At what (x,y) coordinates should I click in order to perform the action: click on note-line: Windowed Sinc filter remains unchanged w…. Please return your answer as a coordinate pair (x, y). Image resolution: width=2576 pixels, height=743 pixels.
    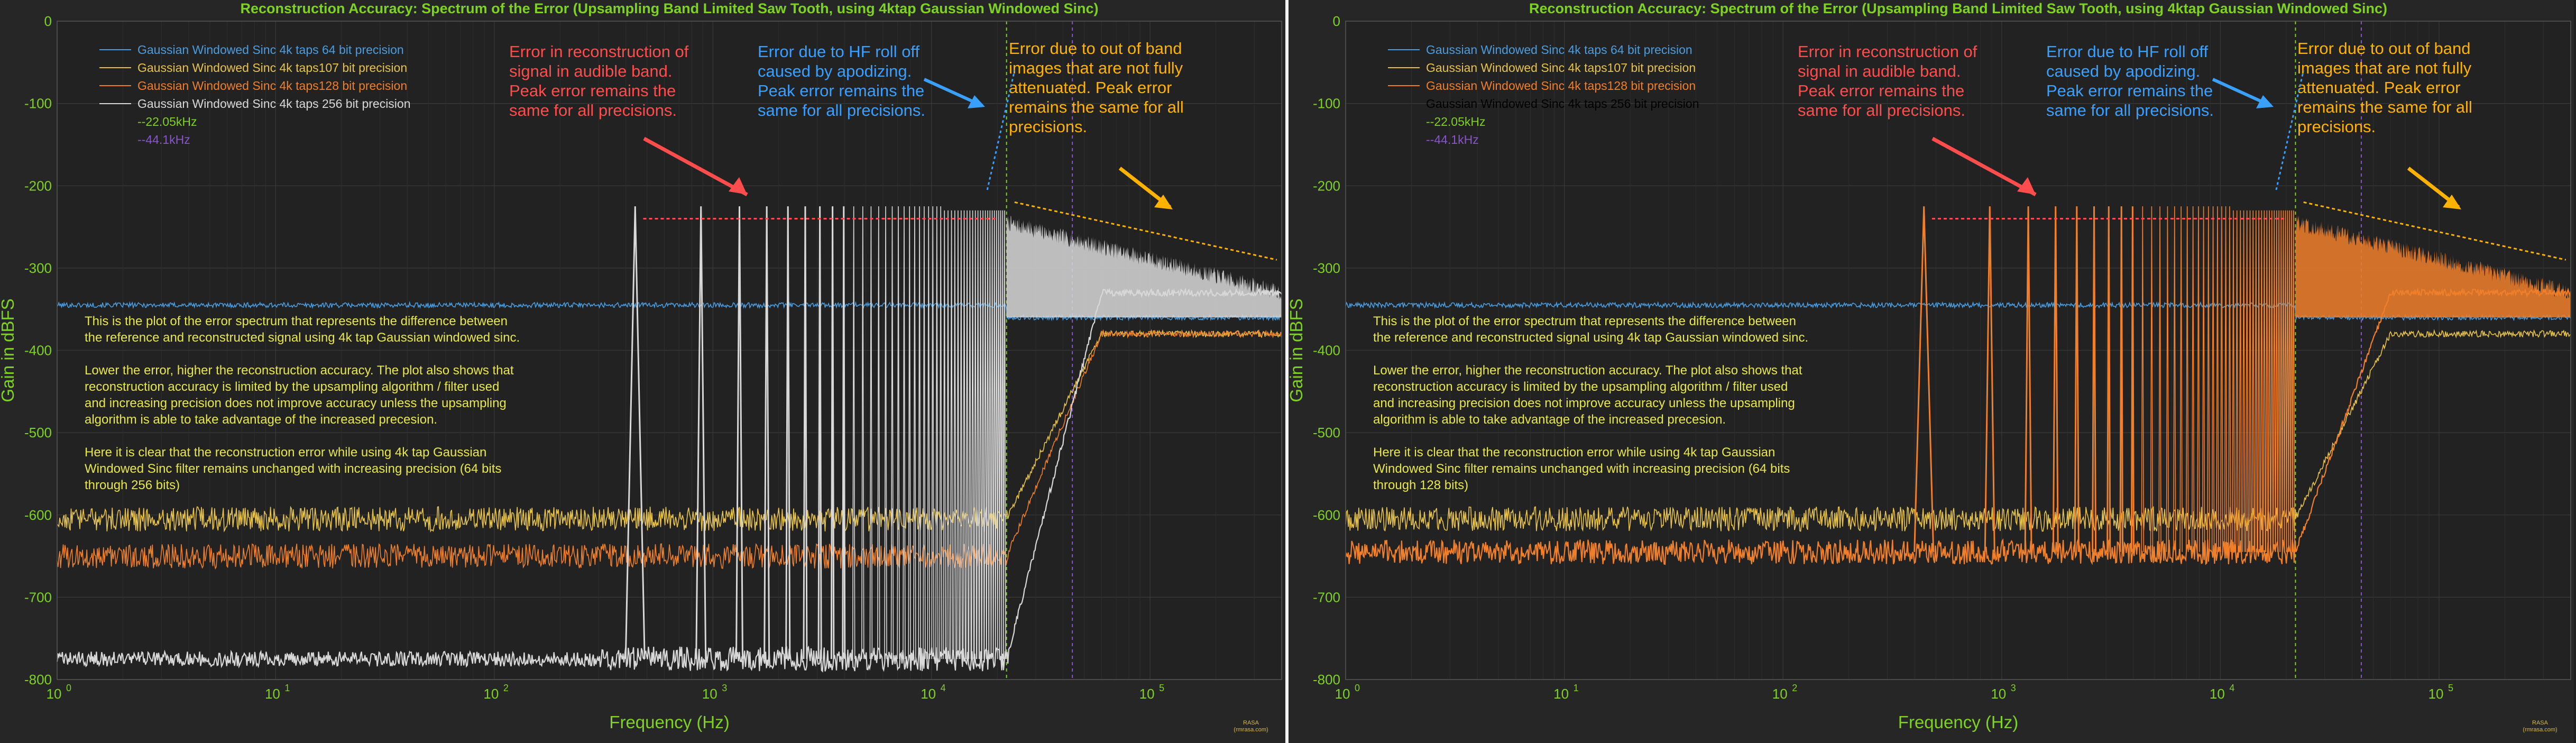
    Looking at the image, I should click on (1581, 469).